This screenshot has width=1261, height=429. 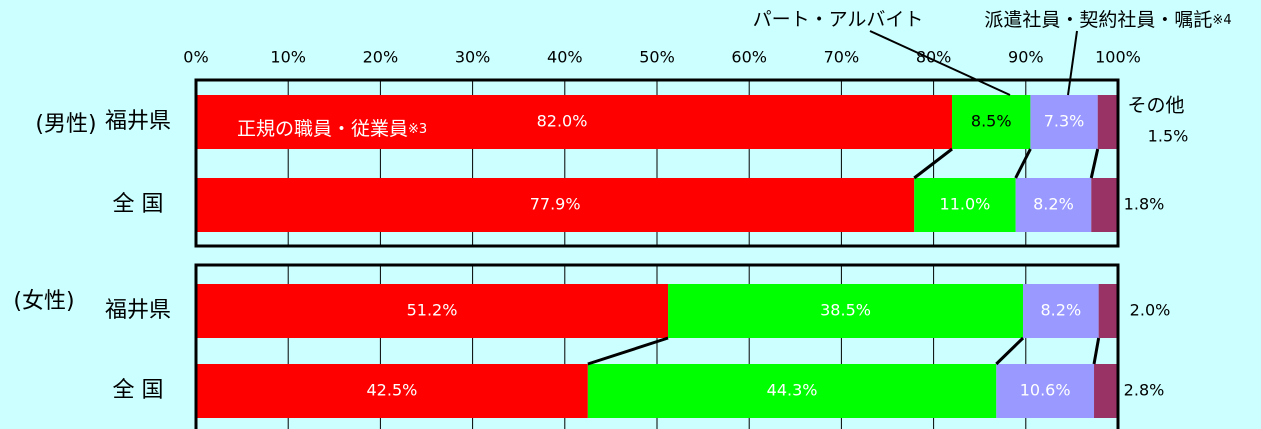 I want to click on x-tick-label: 50%, so click(x=657, y=57).